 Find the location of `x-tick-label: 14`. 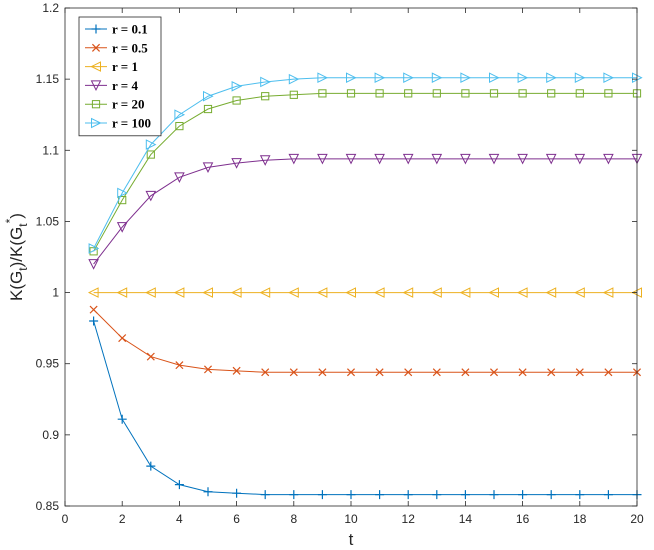

x-tick-label: 14 is located at coordinates (466, 519).